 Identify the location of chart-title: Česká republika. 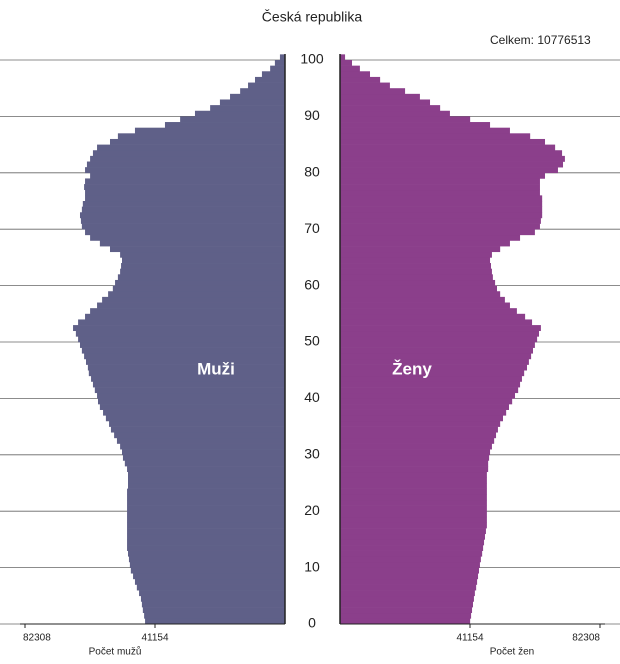
(312, 17).